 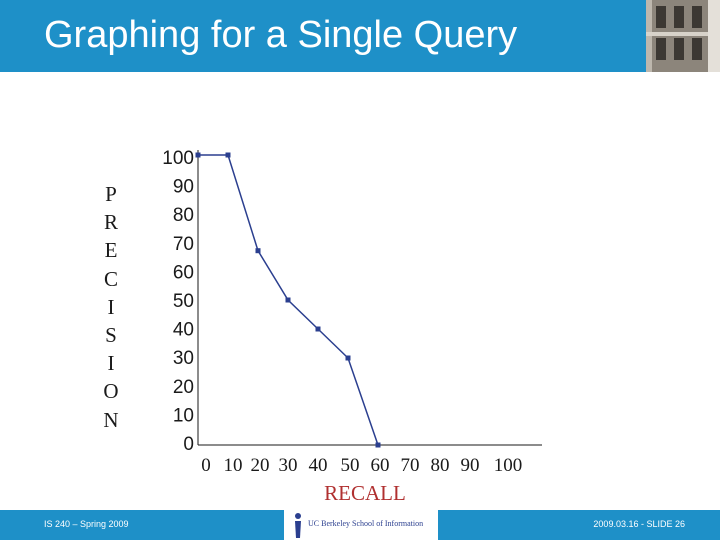 What do you see at coordinates (298, 525) in the screenshot?
I see `ischool-logo-icon` at bounding box center [298, 525].